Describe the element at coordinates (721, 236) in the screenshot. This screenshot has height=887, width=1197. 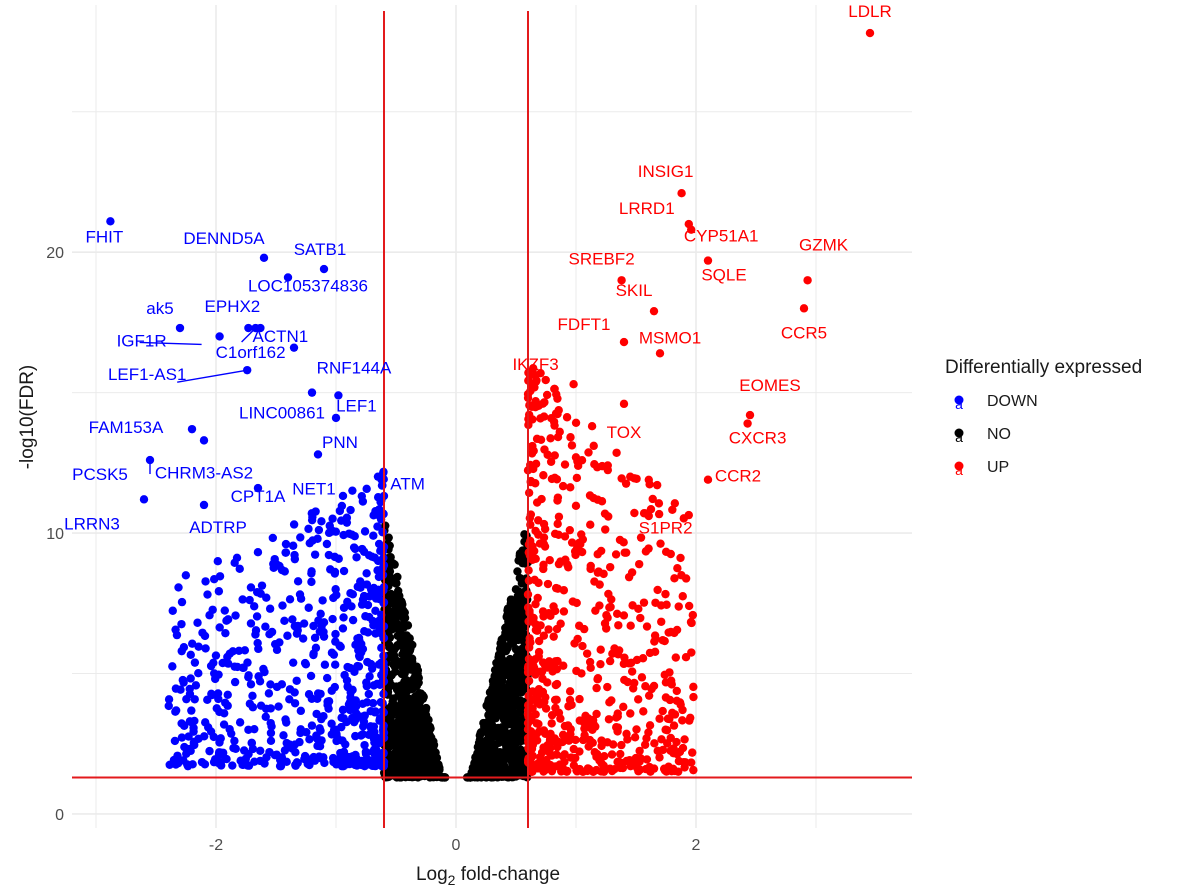
I see `gene-label-cyp51a1: CYP51A1` at that location.